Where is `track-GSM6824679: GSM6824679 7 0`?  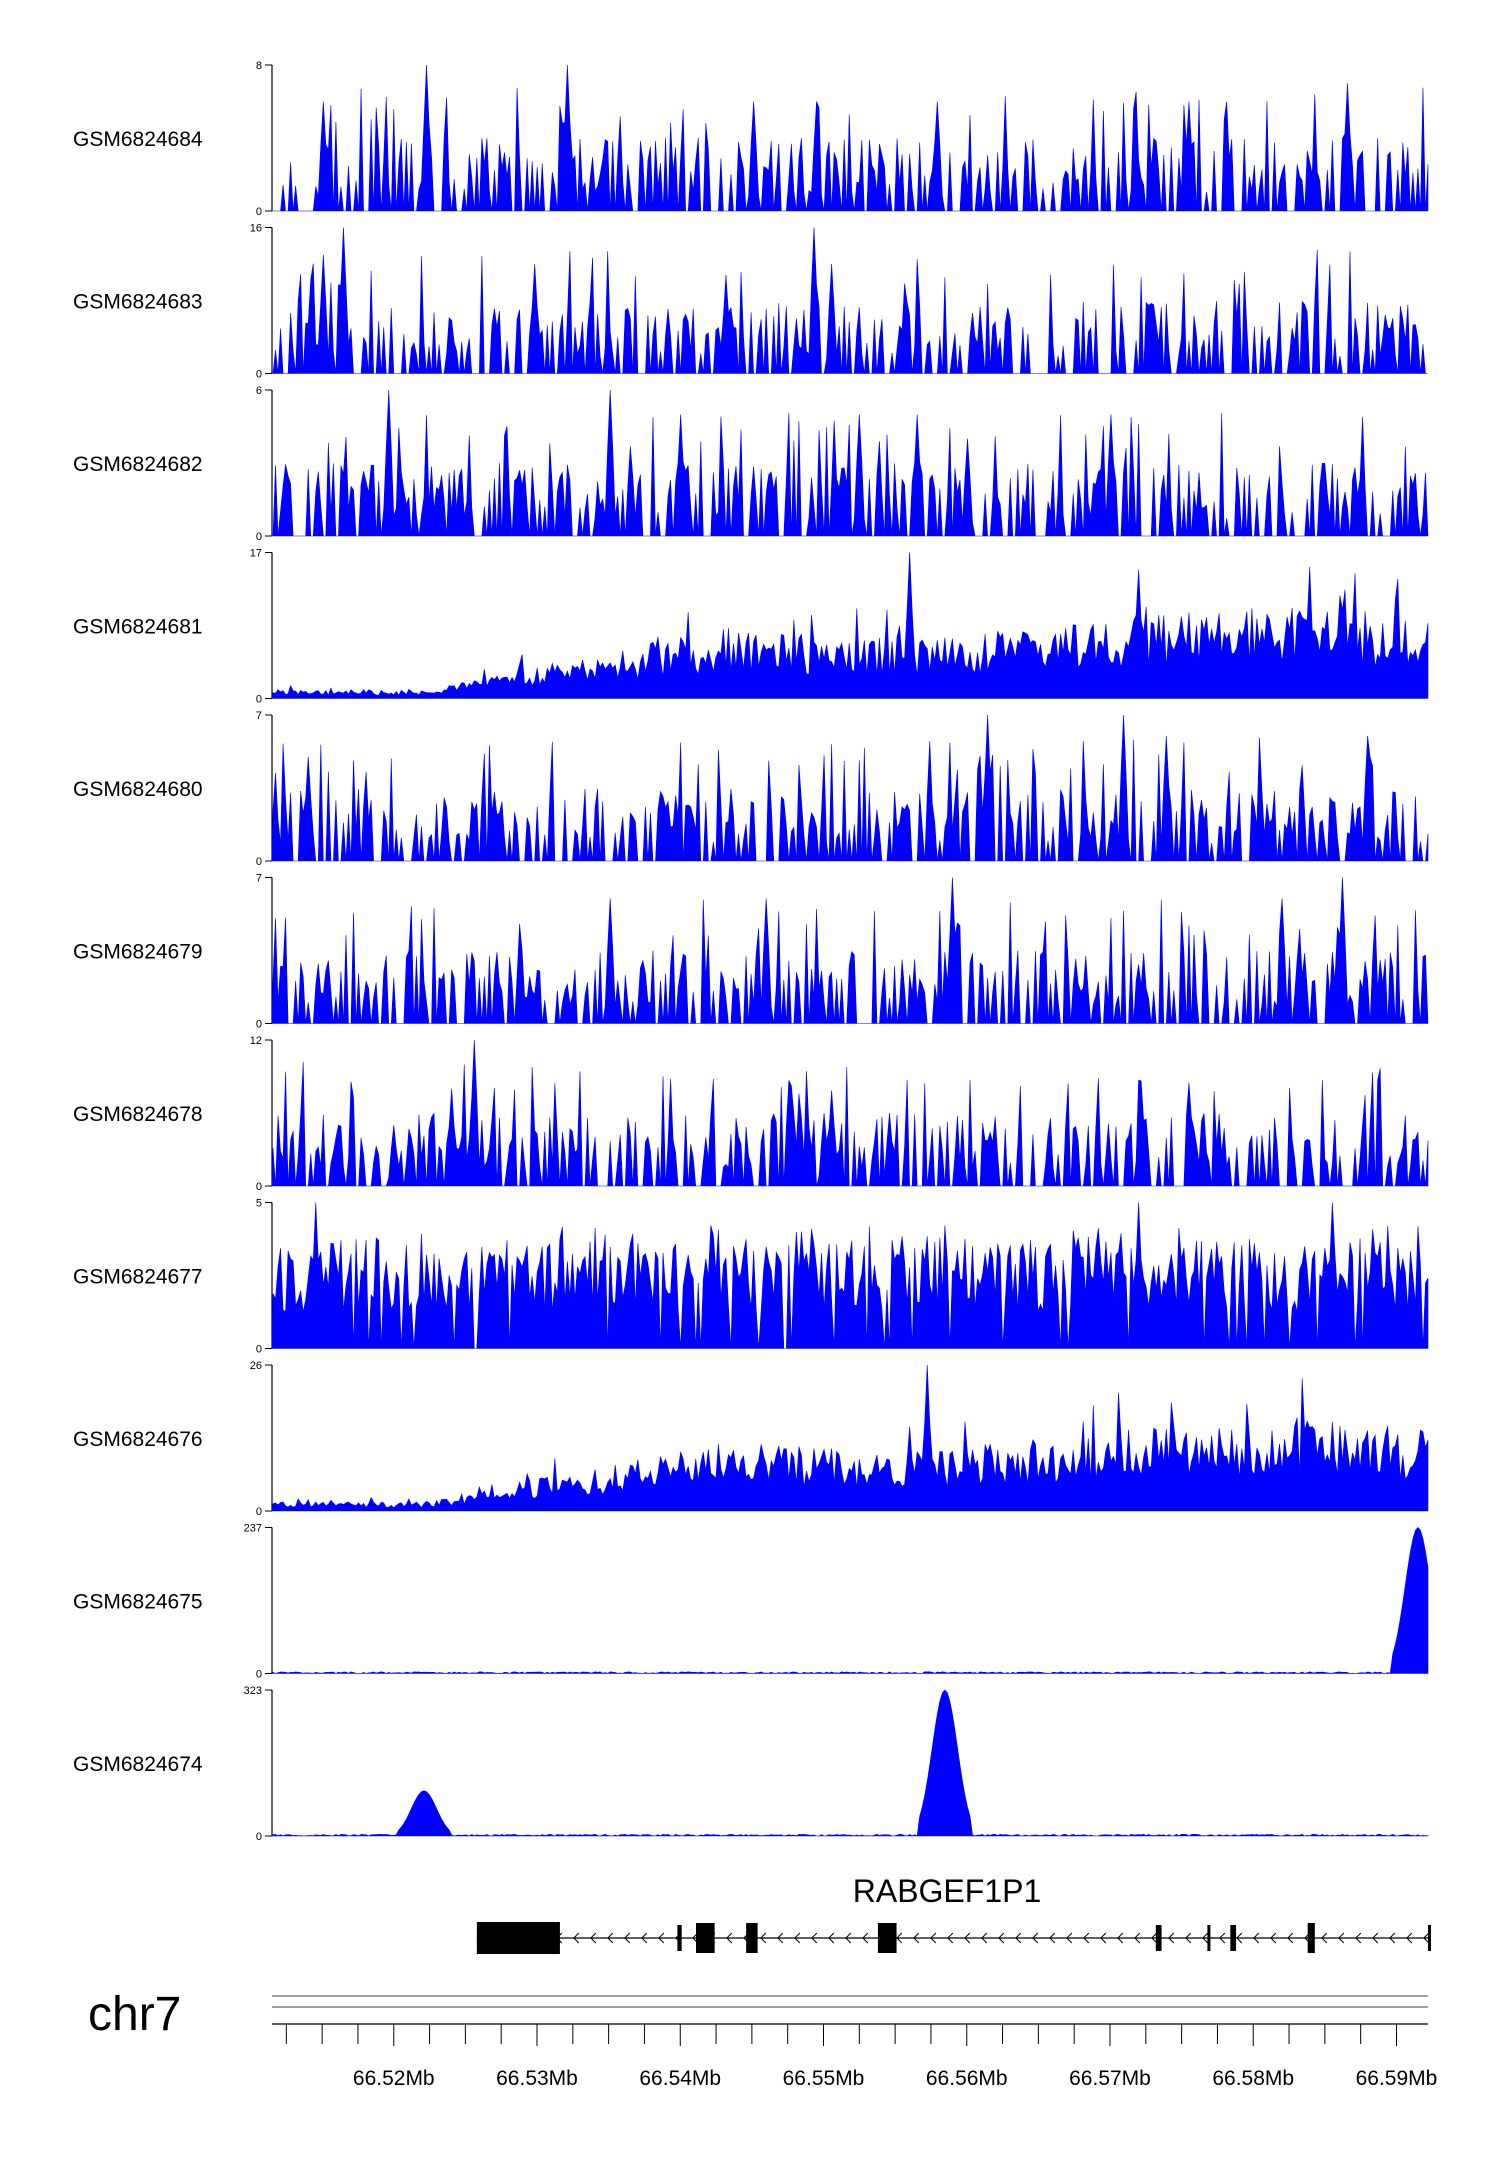
track-GSM6824679: GSM6824679 7 0 is located at coordinates (751, 952).